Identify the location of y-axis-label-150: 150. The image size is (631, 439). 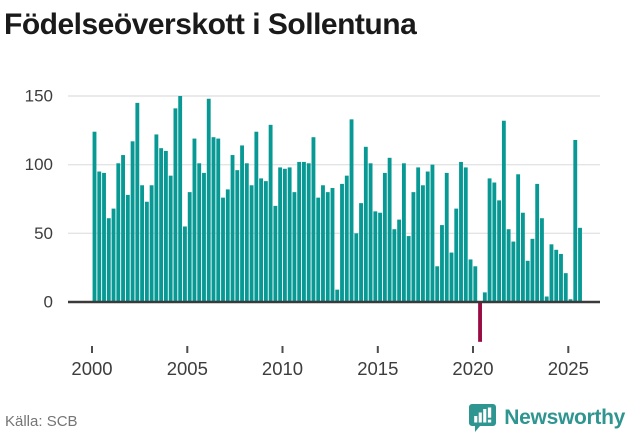
(39, 96).